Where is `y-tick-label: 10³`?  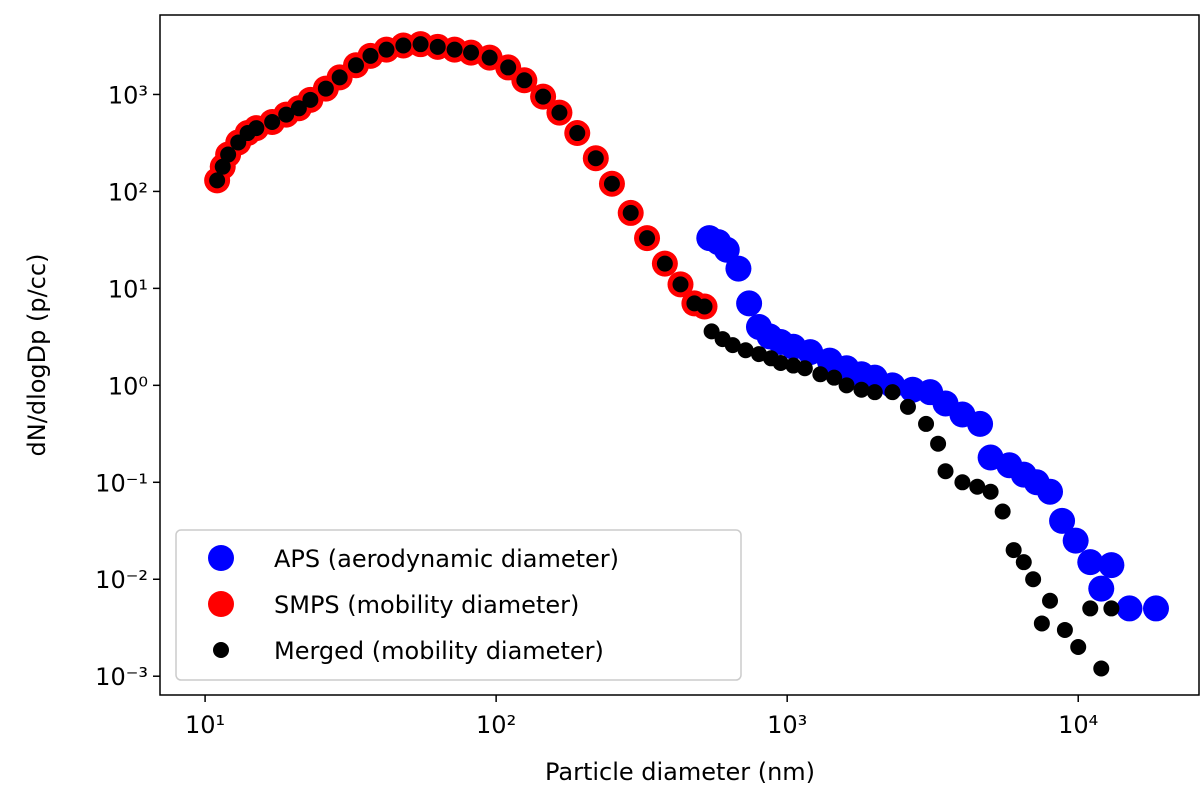
y-tick-label: 10³ is located at coordinates (128, 95).